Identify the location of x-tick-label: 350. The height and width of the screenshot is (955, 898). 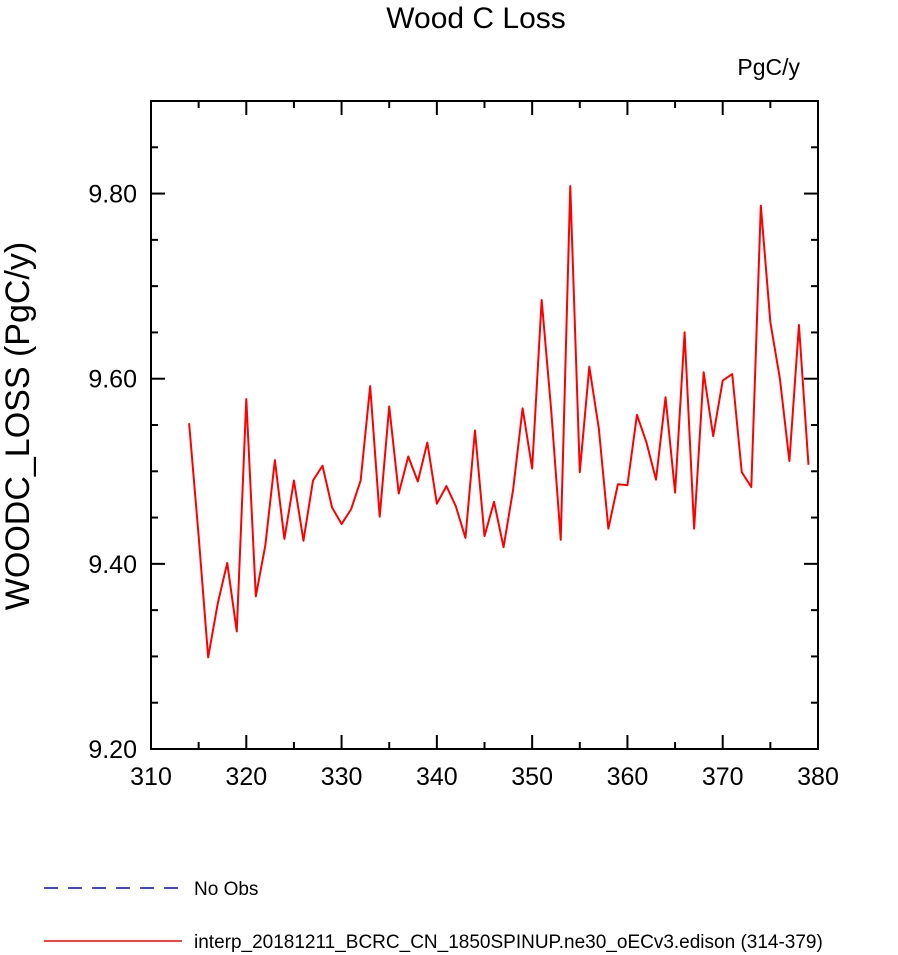
(532, 777).